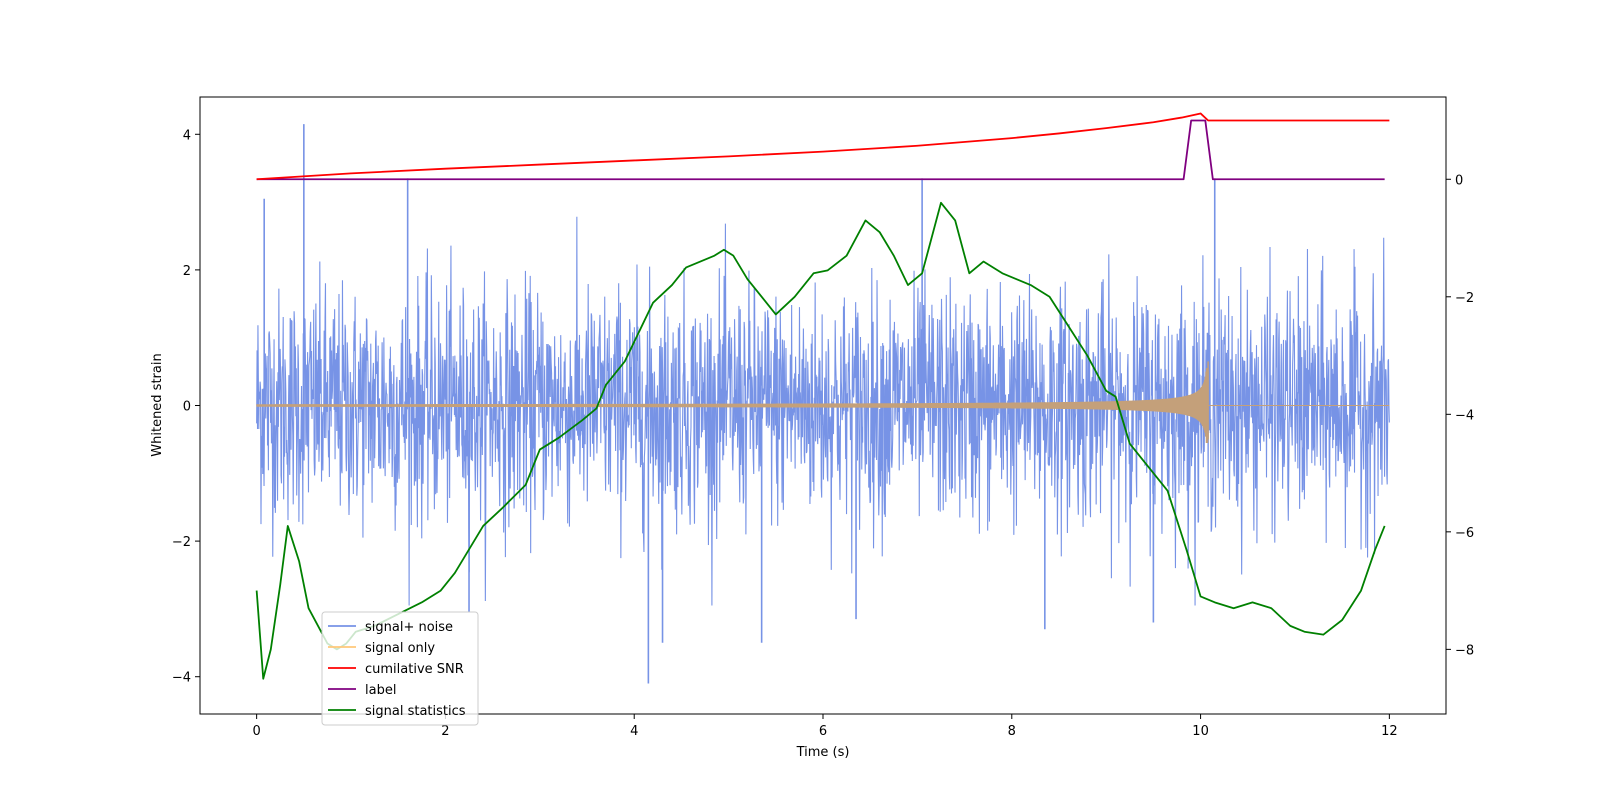 This screenshot has width=1600, height=800. Describe the element at coordinates (187, 407) in the screenshot. I see `y-left-tick-label: 0` at that location.